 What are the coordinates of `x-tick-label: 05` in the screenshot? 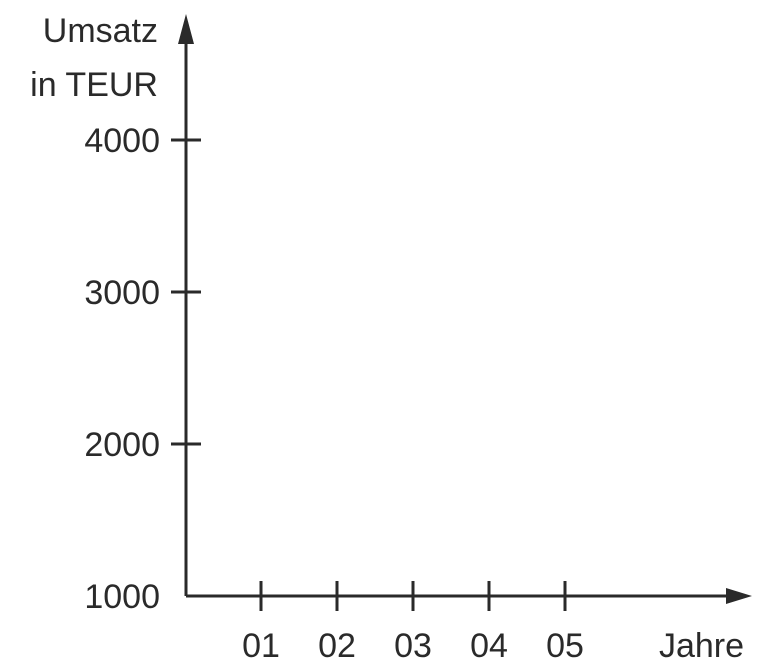 It's located at (565, 645).